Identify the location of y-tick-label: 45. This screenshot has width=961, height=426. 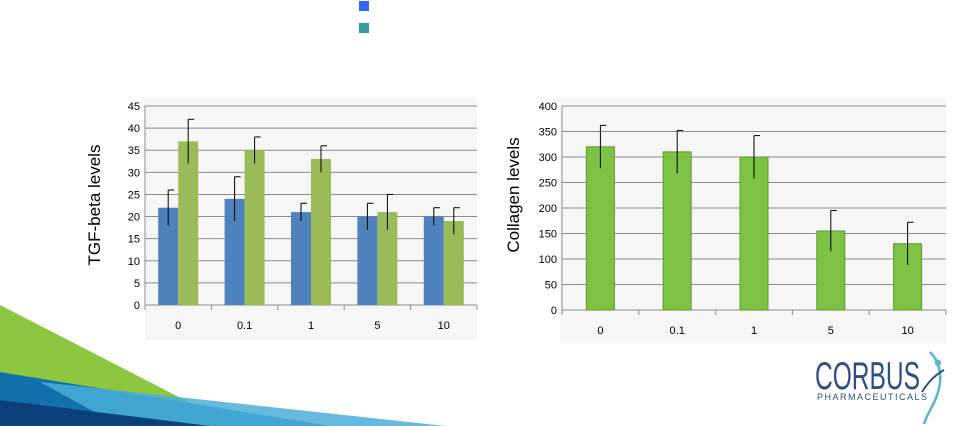
(134, 107).